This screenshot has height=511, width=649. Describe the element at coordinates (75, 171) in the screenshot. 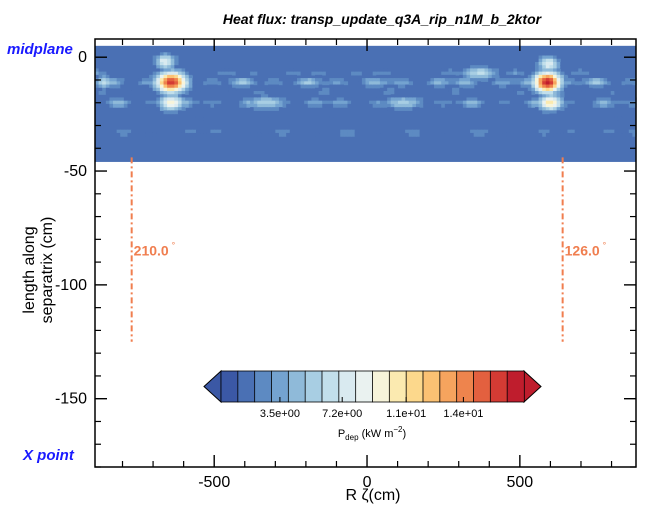

I see `y-tick-label: -50` at that location.